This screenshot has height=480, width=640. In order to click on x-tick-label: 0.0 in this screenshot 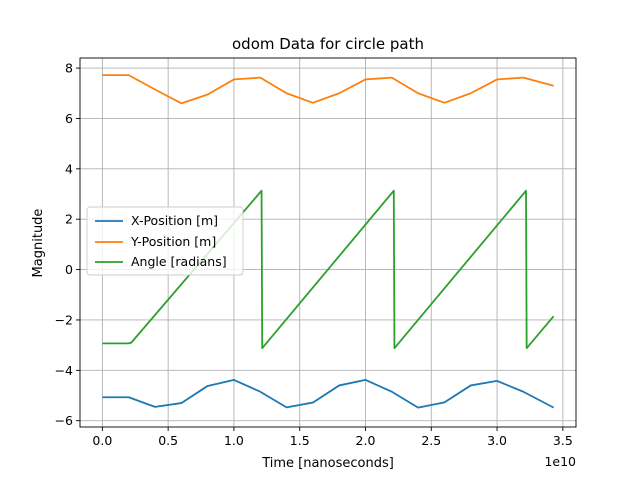, I will do `click(102, 440)`.